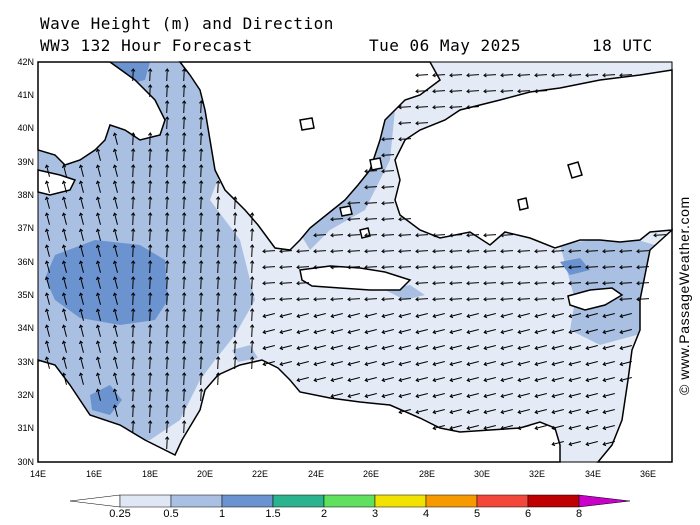 This screenshot has height=525, width=700. Describe the element at coordinates (477, 514) in the screenshot. I see `legend-label: 5` at that location.